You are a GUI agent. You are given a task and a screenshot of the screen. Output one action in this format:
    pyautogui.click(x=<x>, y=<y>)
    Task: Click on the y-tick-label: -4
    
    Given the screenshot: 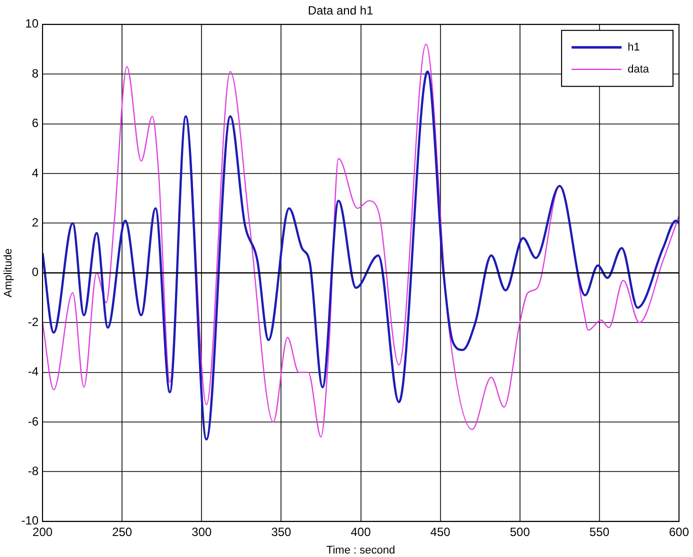 What is the action you would take?
    pyautogui.click(x=33, y=371)
    